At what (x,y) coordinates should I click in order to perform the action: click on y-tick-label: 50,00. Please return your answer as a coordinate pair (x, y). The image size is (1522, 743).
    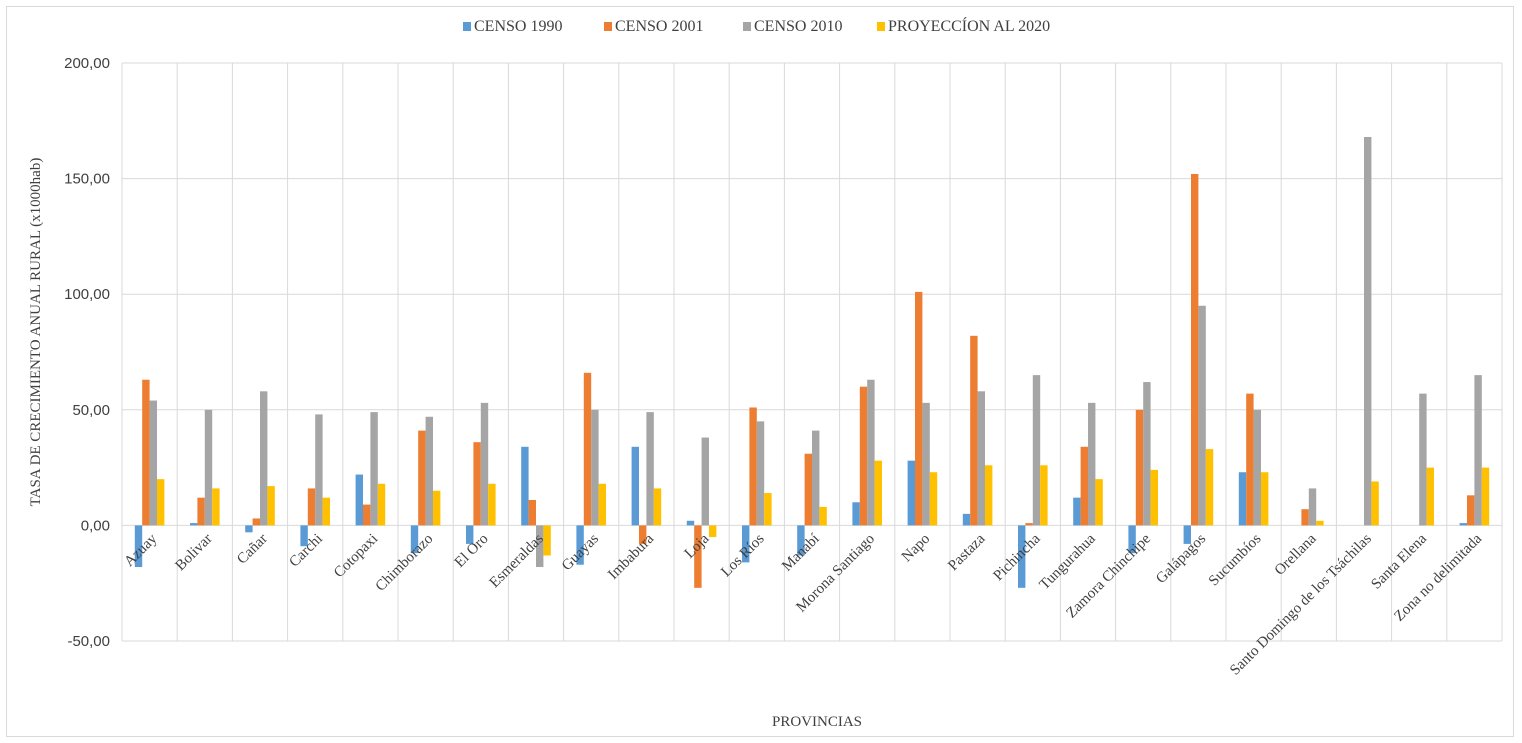
    Looking at the image, I should click on (91, 410).